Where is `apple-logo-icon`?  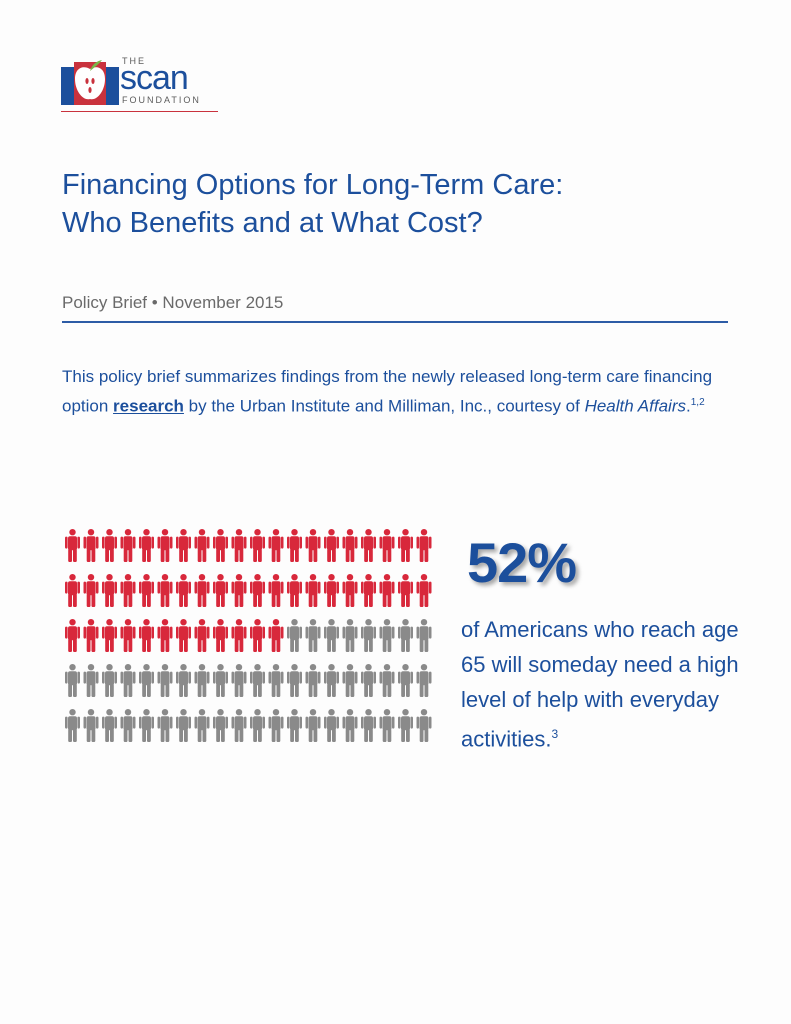
apple-logo-icon is located at coordinates (90, 82).